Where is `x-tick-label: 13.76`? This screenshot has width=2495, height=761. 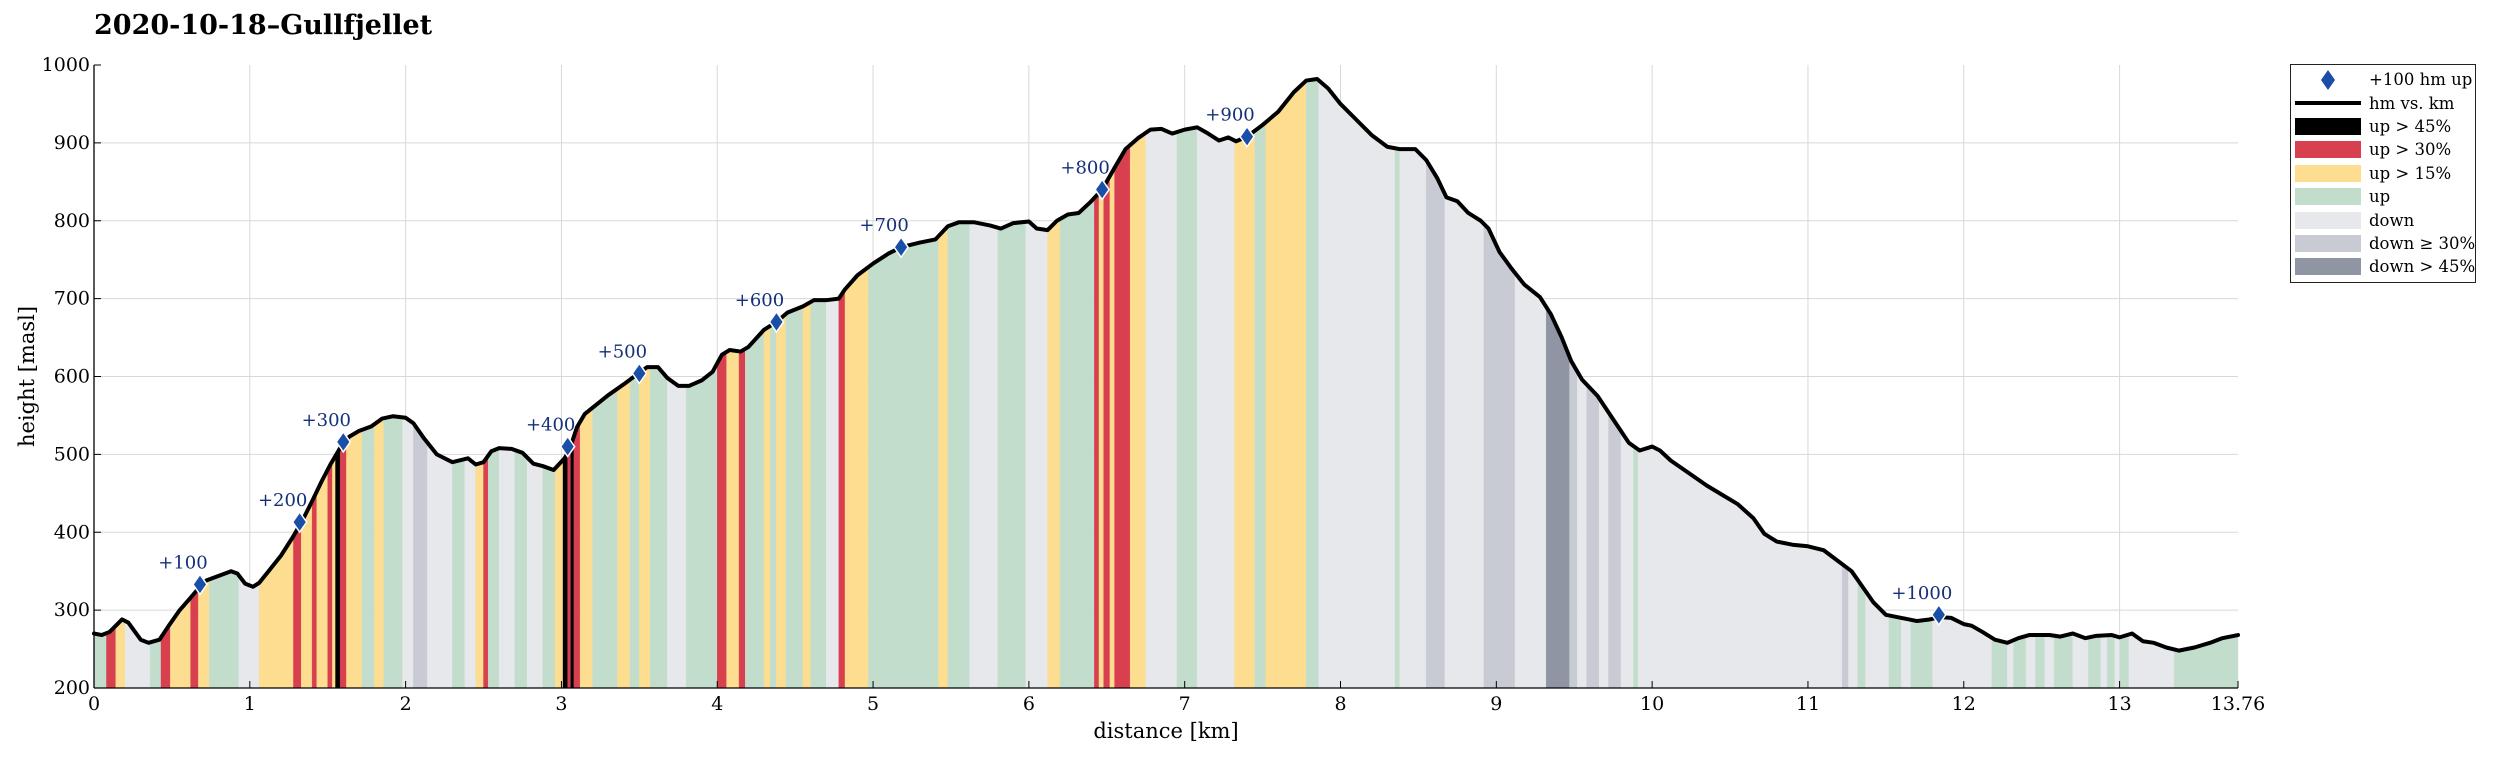 x-tick-label: 13.76 is located at coordinates (2238, 704).